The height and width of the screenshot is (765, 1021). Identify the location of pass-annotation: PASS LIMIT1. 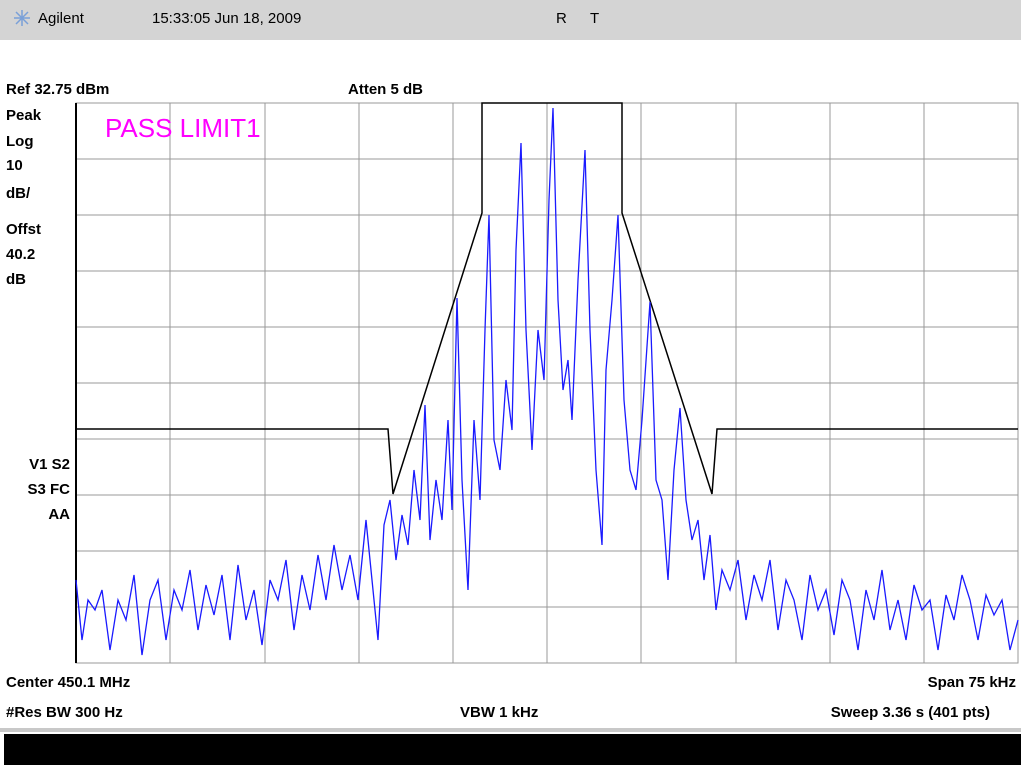
(183, 128).